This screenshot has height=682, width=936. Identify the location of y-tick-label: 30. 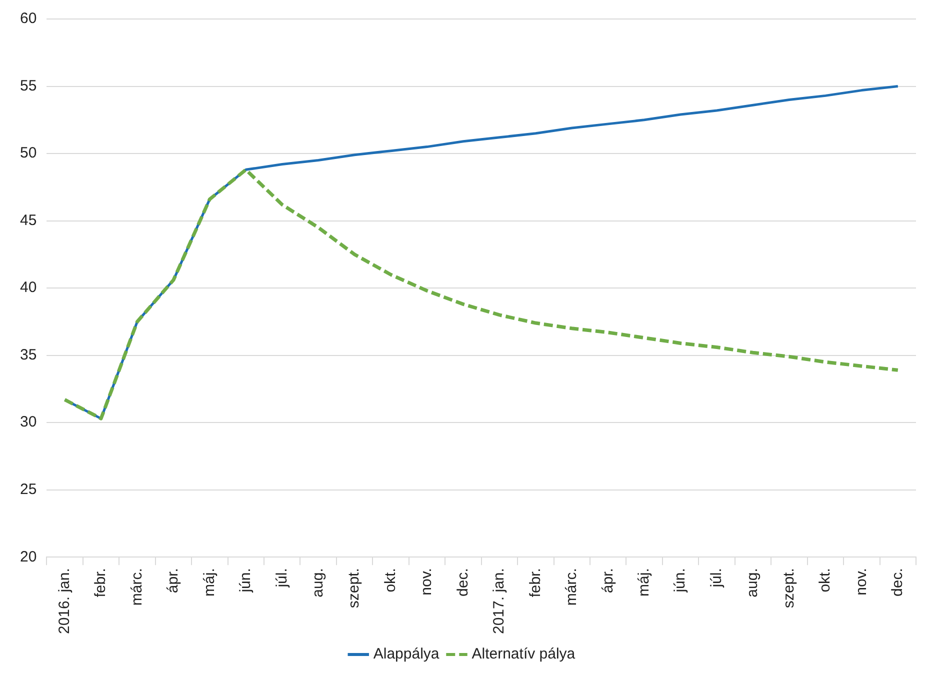
(28, 422).